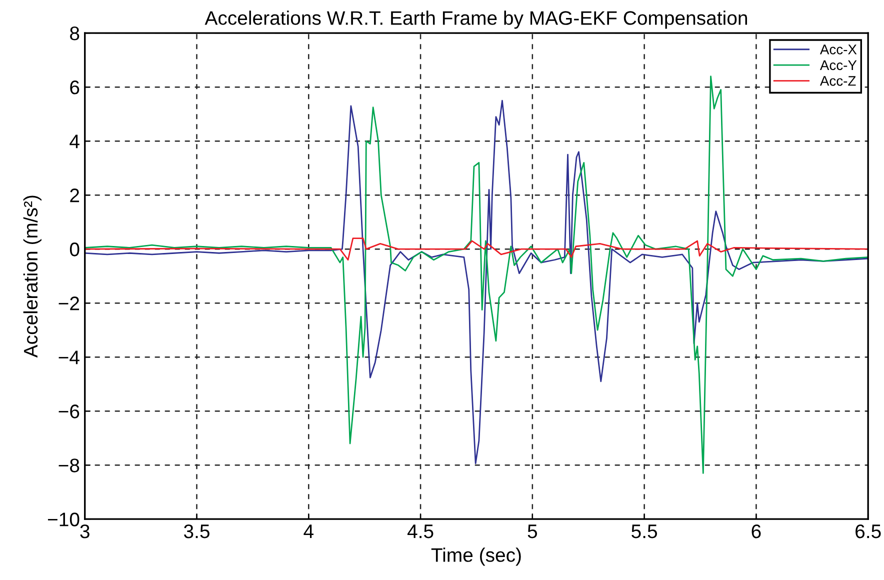 The image size is (884, 580). I want to click on x-tick-label: 3.5, so click(197, 531).